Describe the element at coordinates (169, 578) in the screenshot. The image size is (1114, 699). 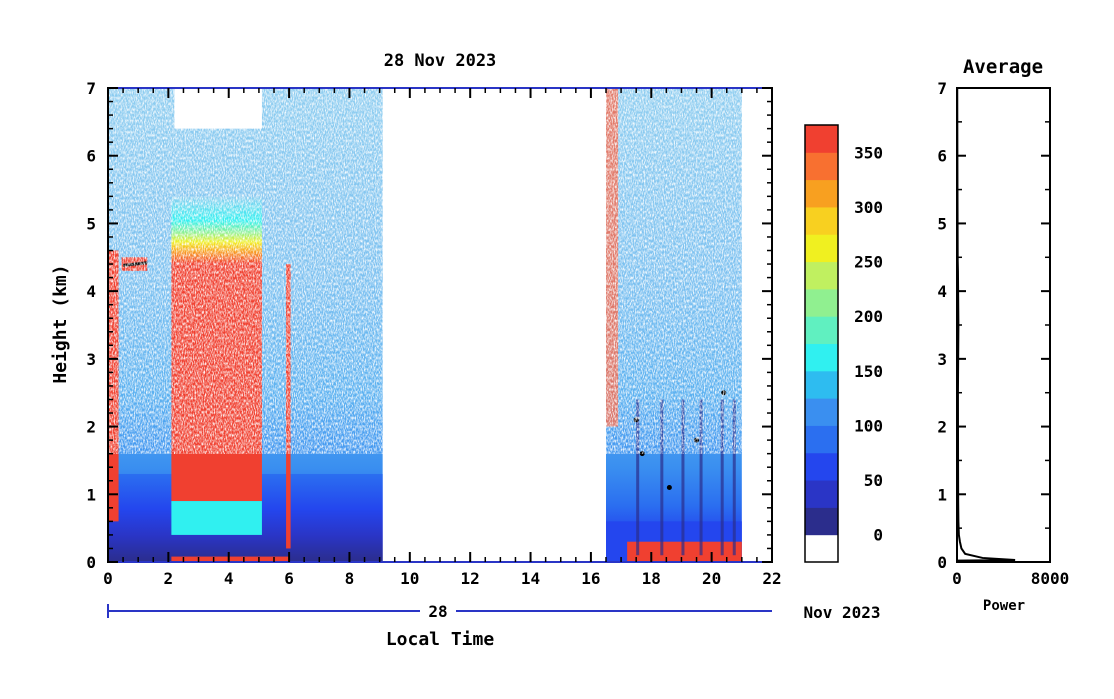
I see `x-tick-label-2: 2` at that location.